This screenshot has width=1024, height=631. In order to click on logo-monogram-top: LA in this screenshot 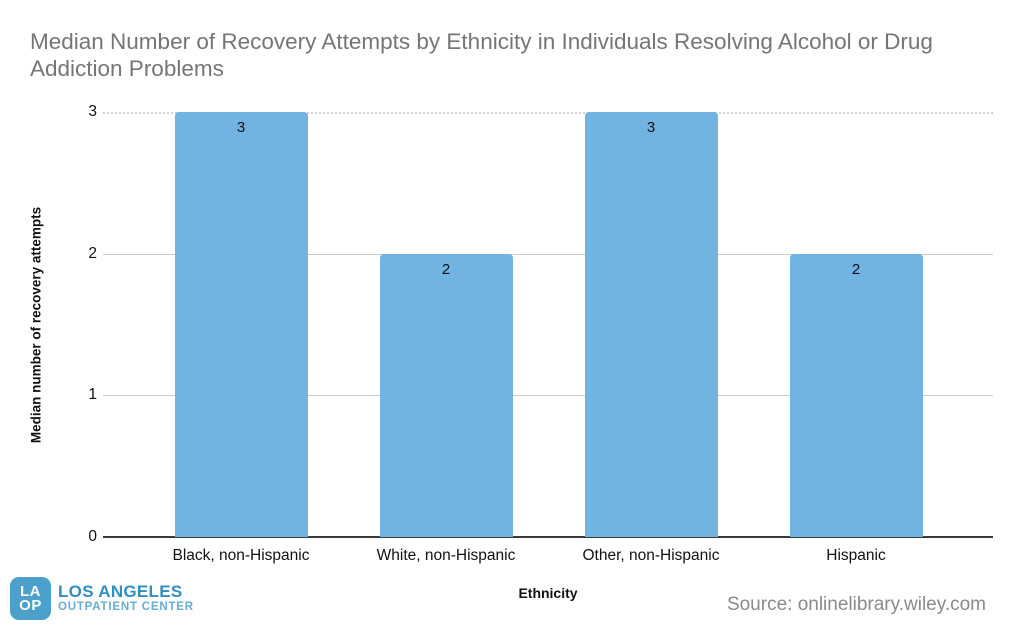, I will do `click(30, 591)`.